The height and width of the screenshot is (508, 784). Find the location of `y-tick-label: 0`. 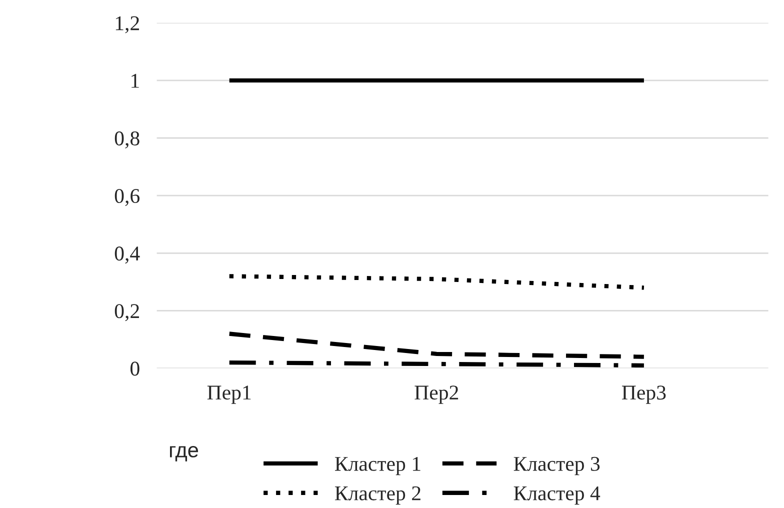

y-tick-label: 0 is located at coordinates (135, 369).